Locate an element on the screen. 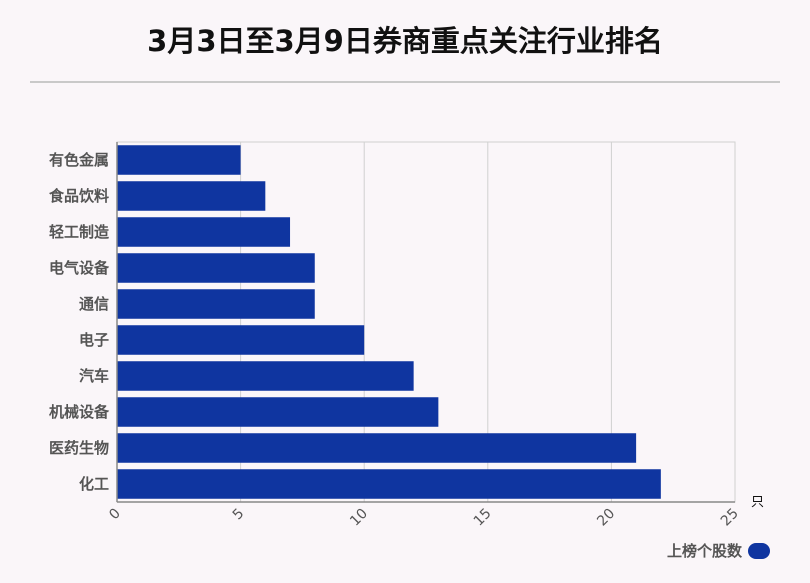 Image resolution: width=810 pixels, height=583 pixels. legend: 上榜个股数 is located at coordinates (718, 550).